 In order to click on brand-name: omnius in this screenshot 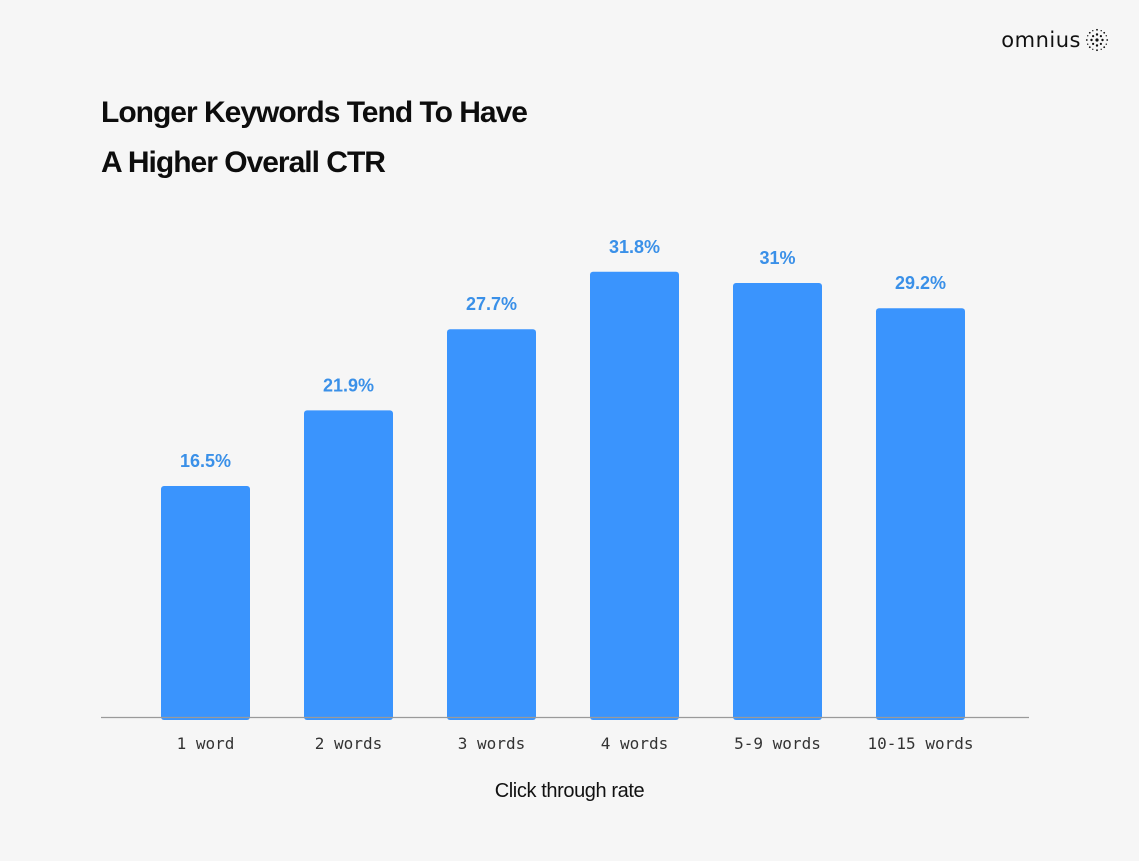, I will do `click(1041, 40)`.